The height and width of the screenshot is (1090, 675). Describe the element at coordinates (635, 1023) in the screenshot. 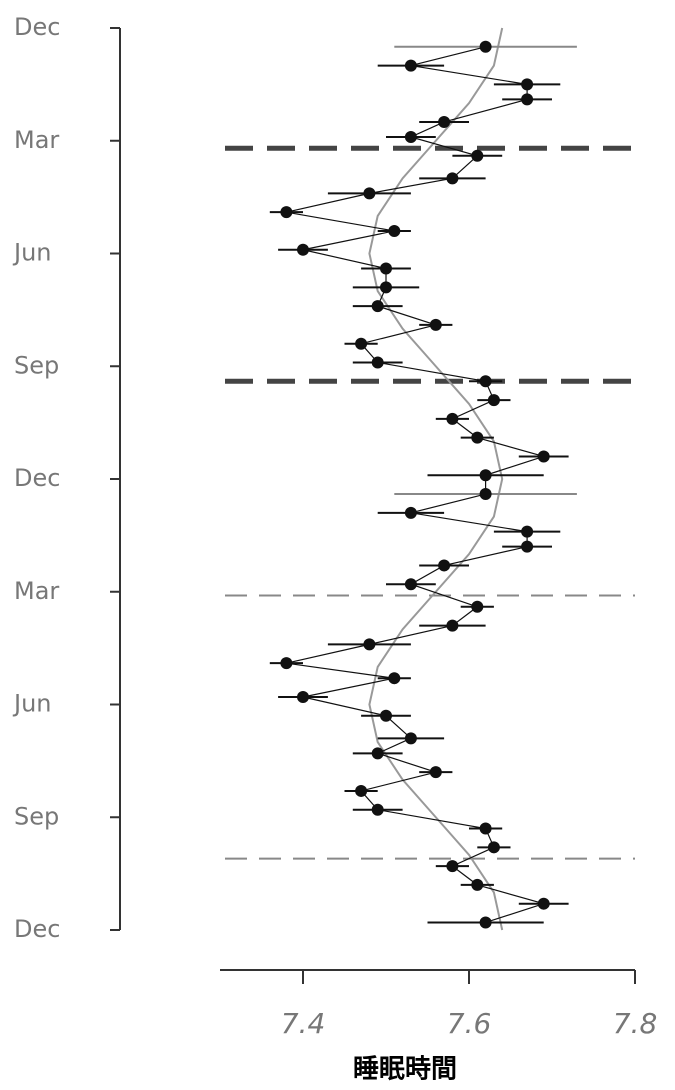

I see `x-tick-label: 7.8` at that location.